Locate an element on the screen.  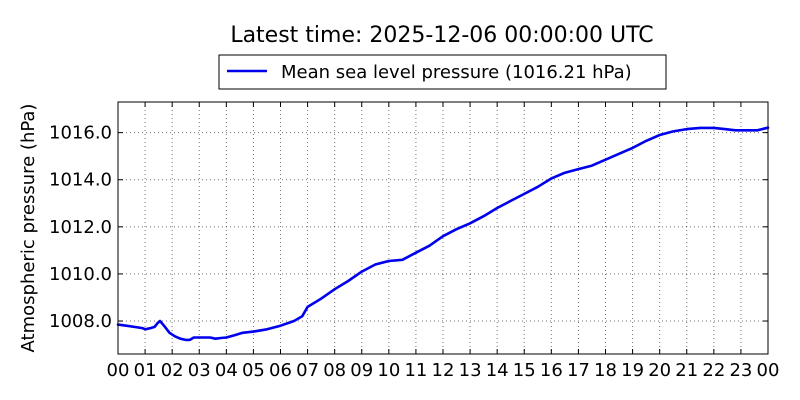
y-axis-label: Atmospheric pressure (hPa) is located at coordinates (28, 228).